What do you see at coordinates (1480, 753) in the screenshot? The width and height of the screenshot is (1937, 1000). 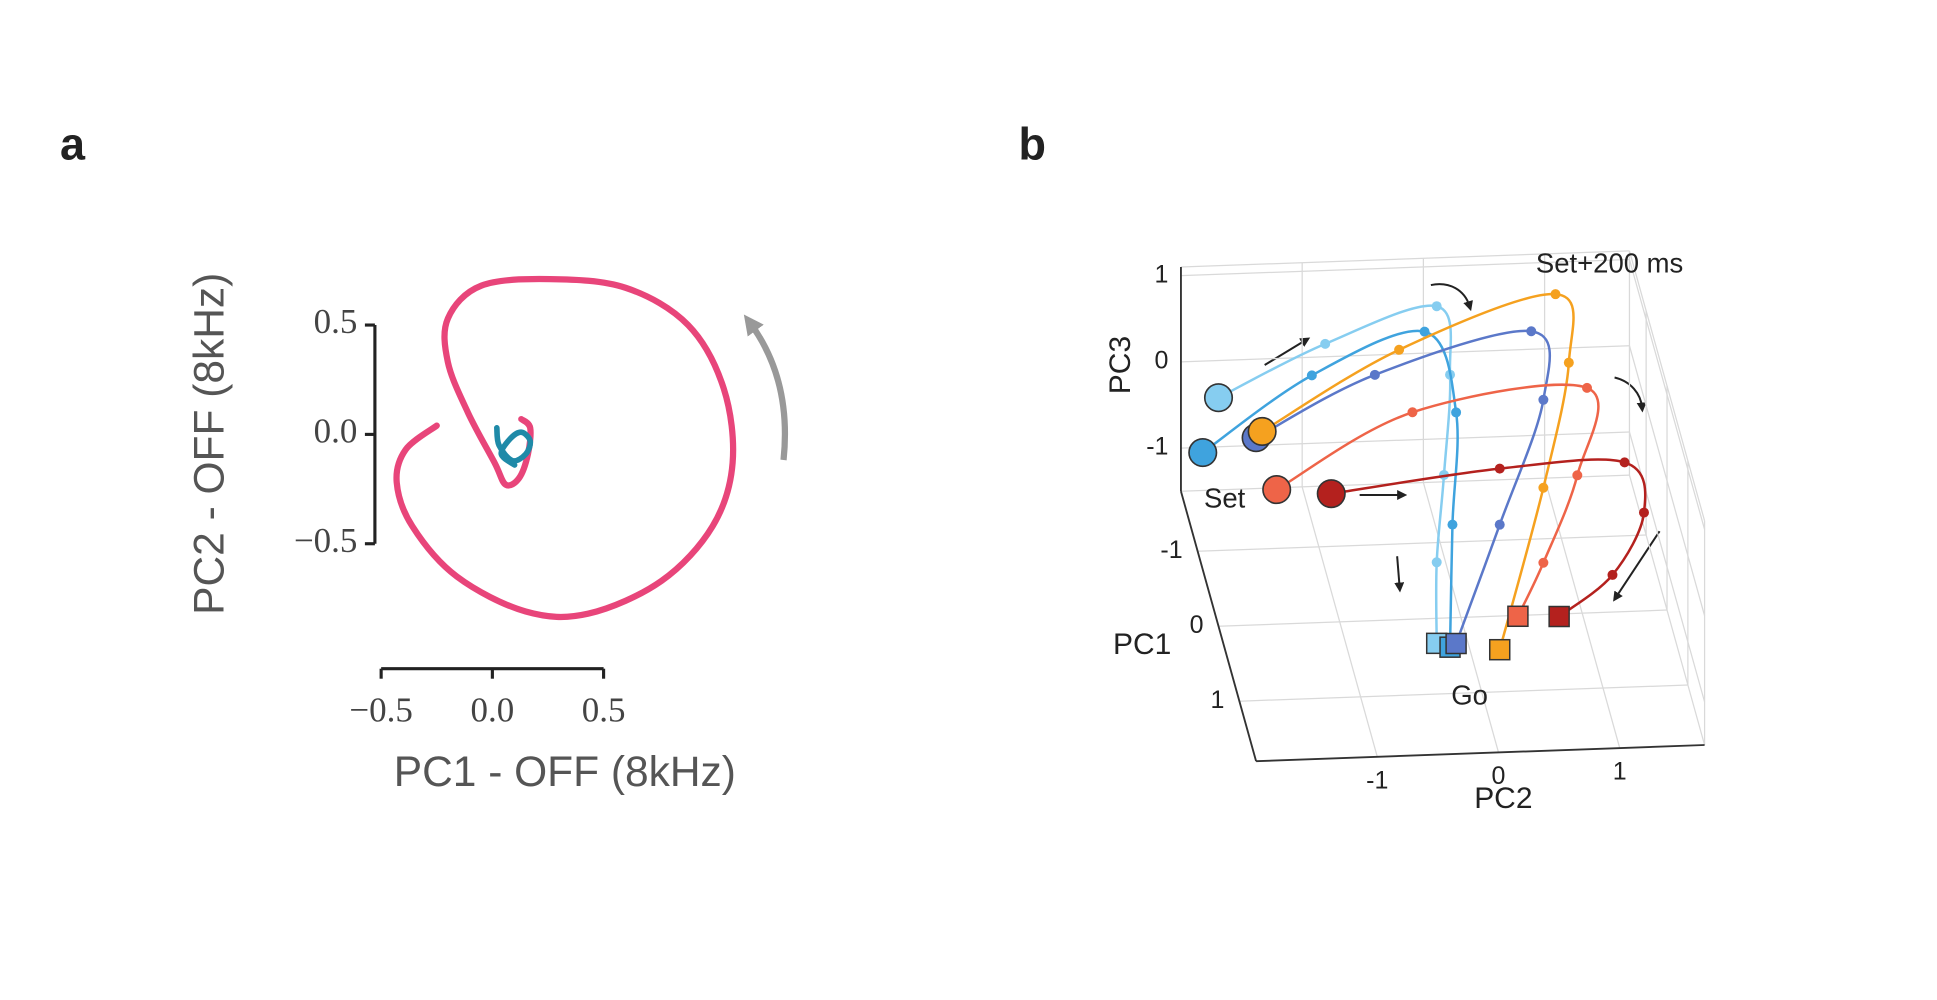 I see `x-axis` at bounding box center [1480, 753].